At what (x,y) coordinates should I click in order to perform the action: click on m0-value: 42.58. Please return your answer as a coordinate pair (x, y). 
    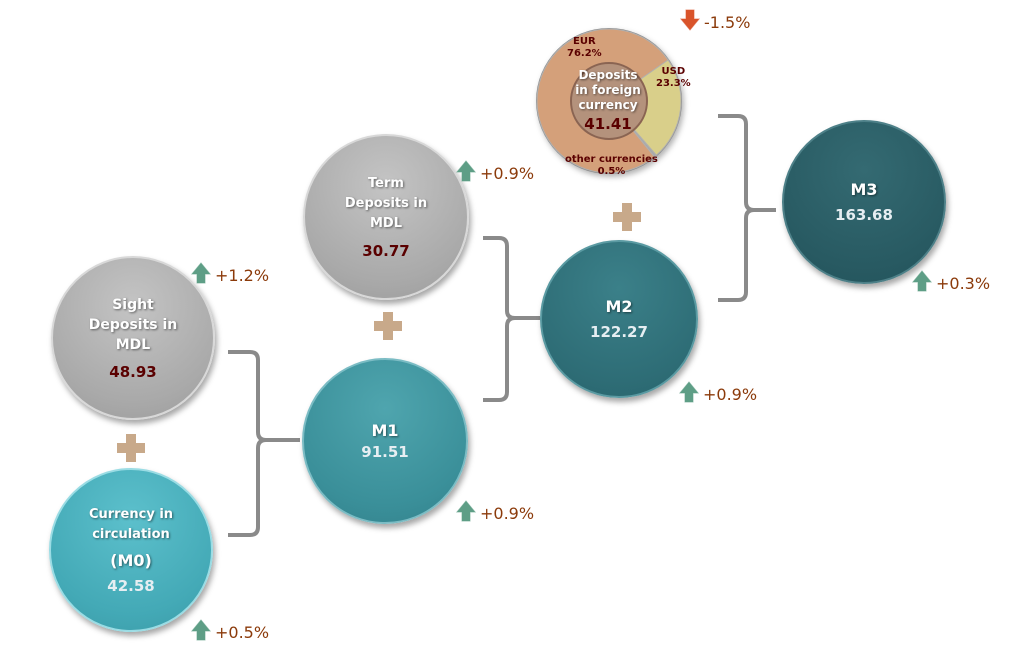
    Looking at the image, I should click on (131, 586).